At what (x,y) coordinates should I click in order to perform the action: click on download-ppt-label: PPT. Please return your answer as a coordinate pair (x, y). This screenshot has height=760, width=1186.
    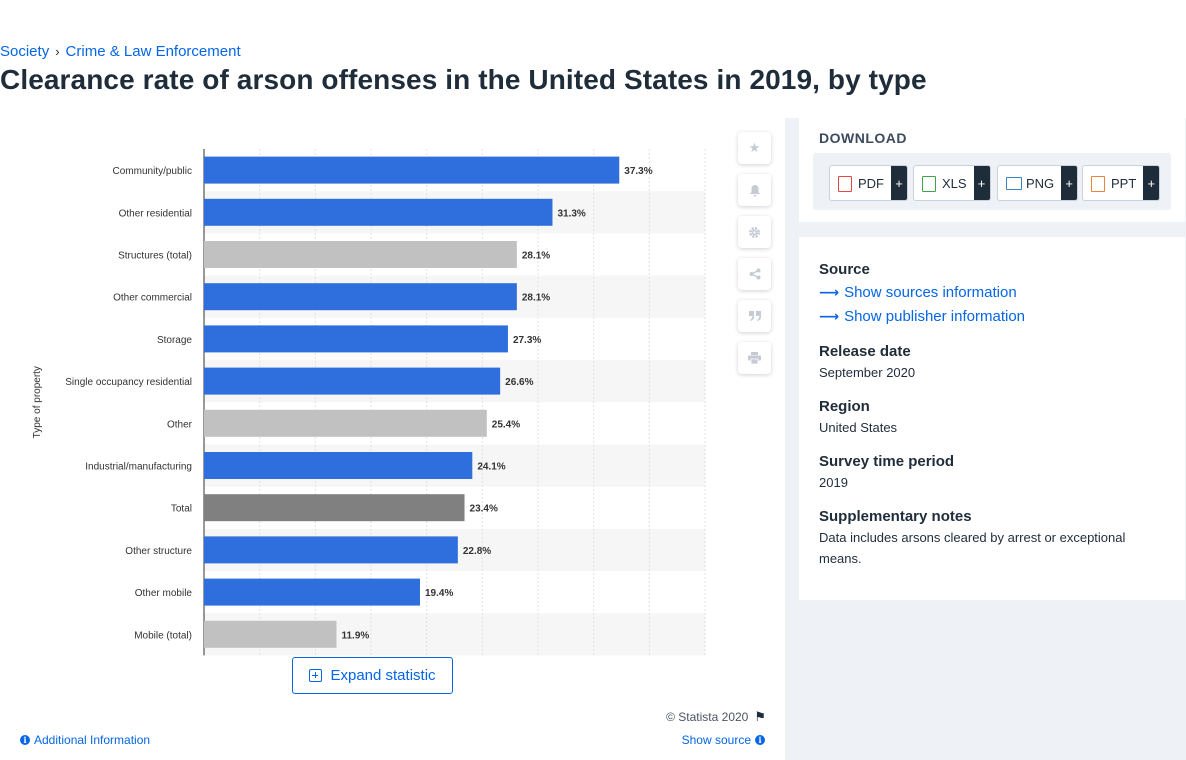
    Looking at the image, I should click on (1124, 183).